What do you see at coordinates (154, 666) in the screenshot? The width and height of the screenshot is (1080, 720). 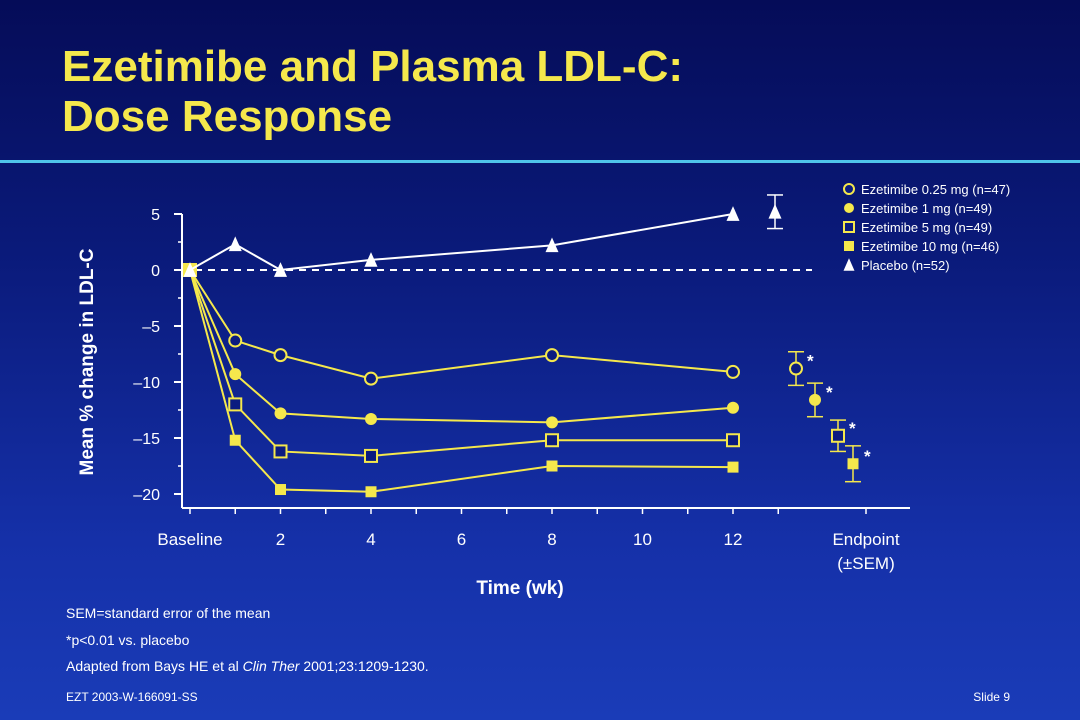 I see `reference-prefix: Adapted from Bays HE et al` at bounding box center [154, 666].